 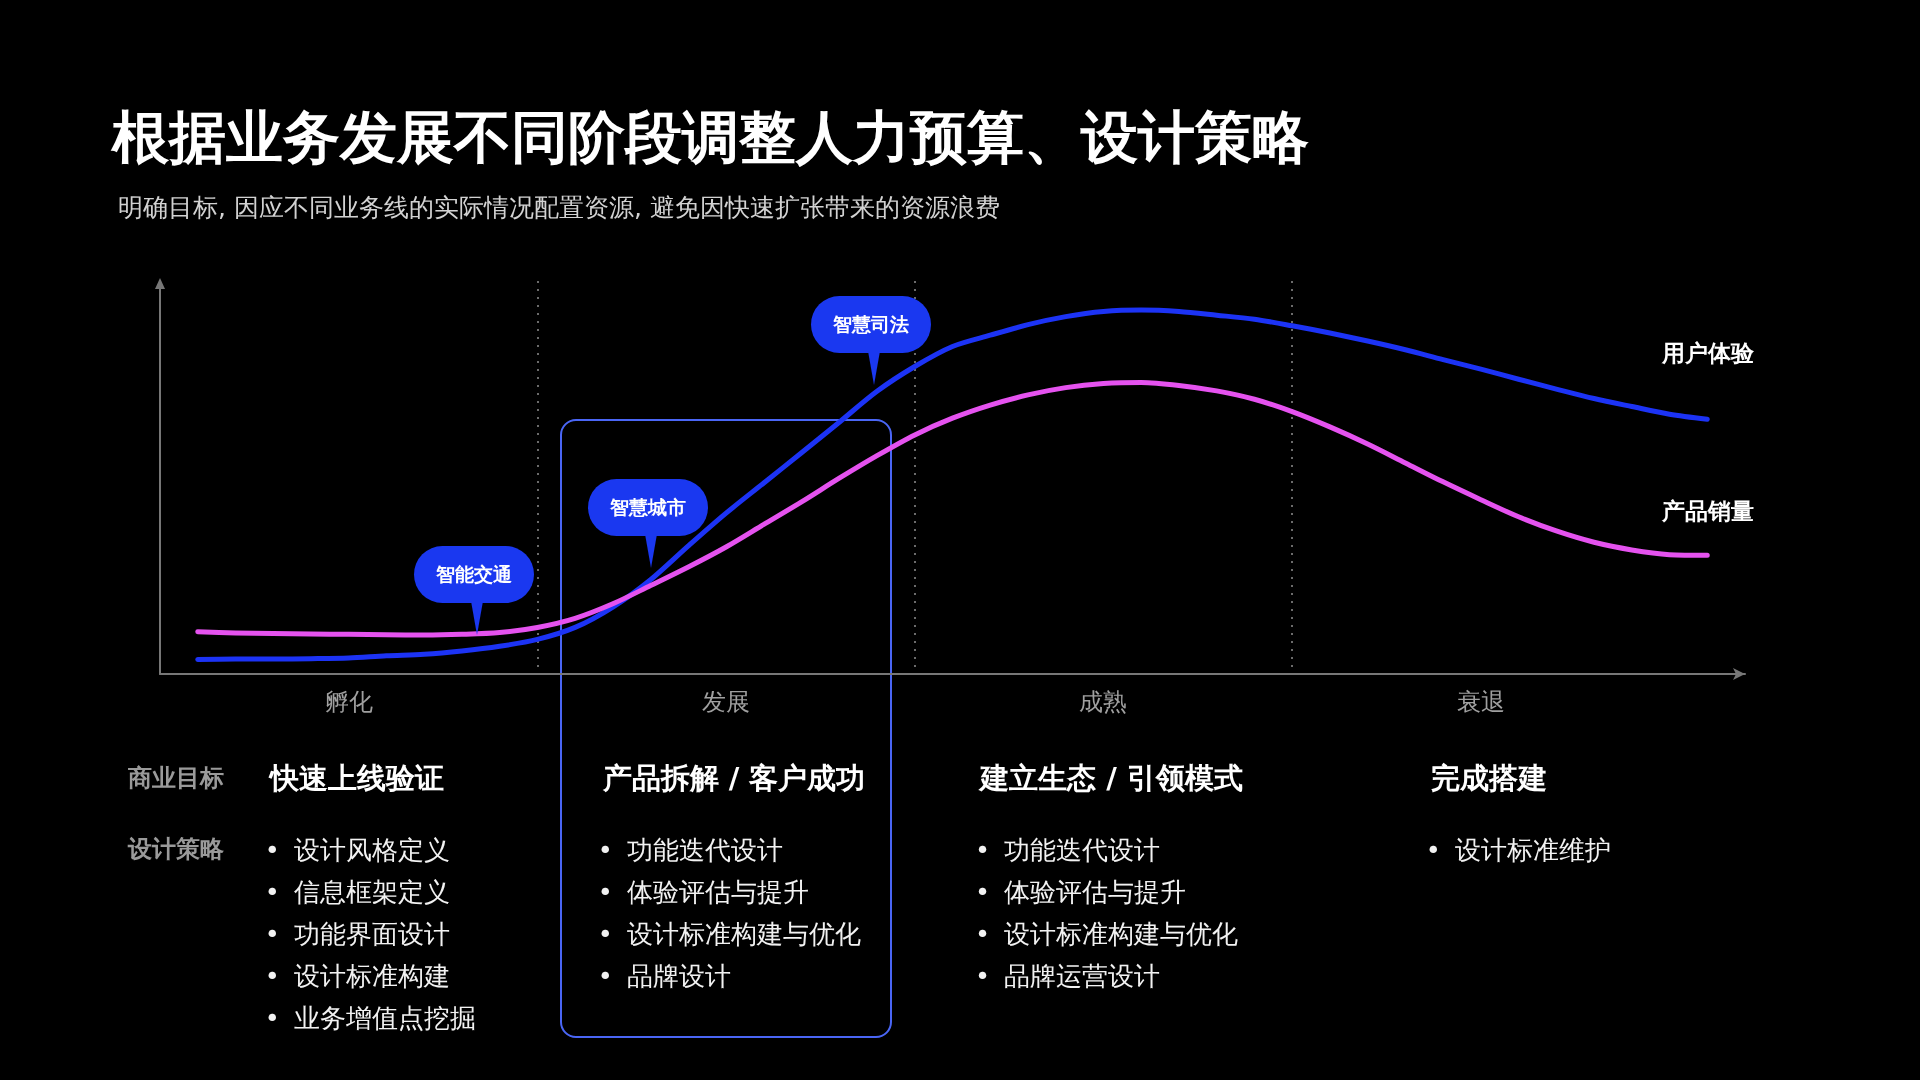 I want to click on x-tick-label: 孵化, so click(x=348, y=702).